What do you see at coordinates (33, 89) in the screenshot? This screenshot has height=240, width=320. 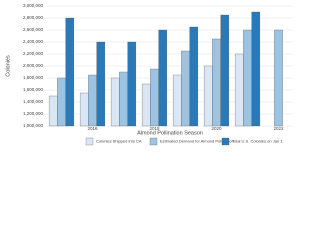 I see `y-tick-label: 1,600,000` at bounding box center [33, 89].